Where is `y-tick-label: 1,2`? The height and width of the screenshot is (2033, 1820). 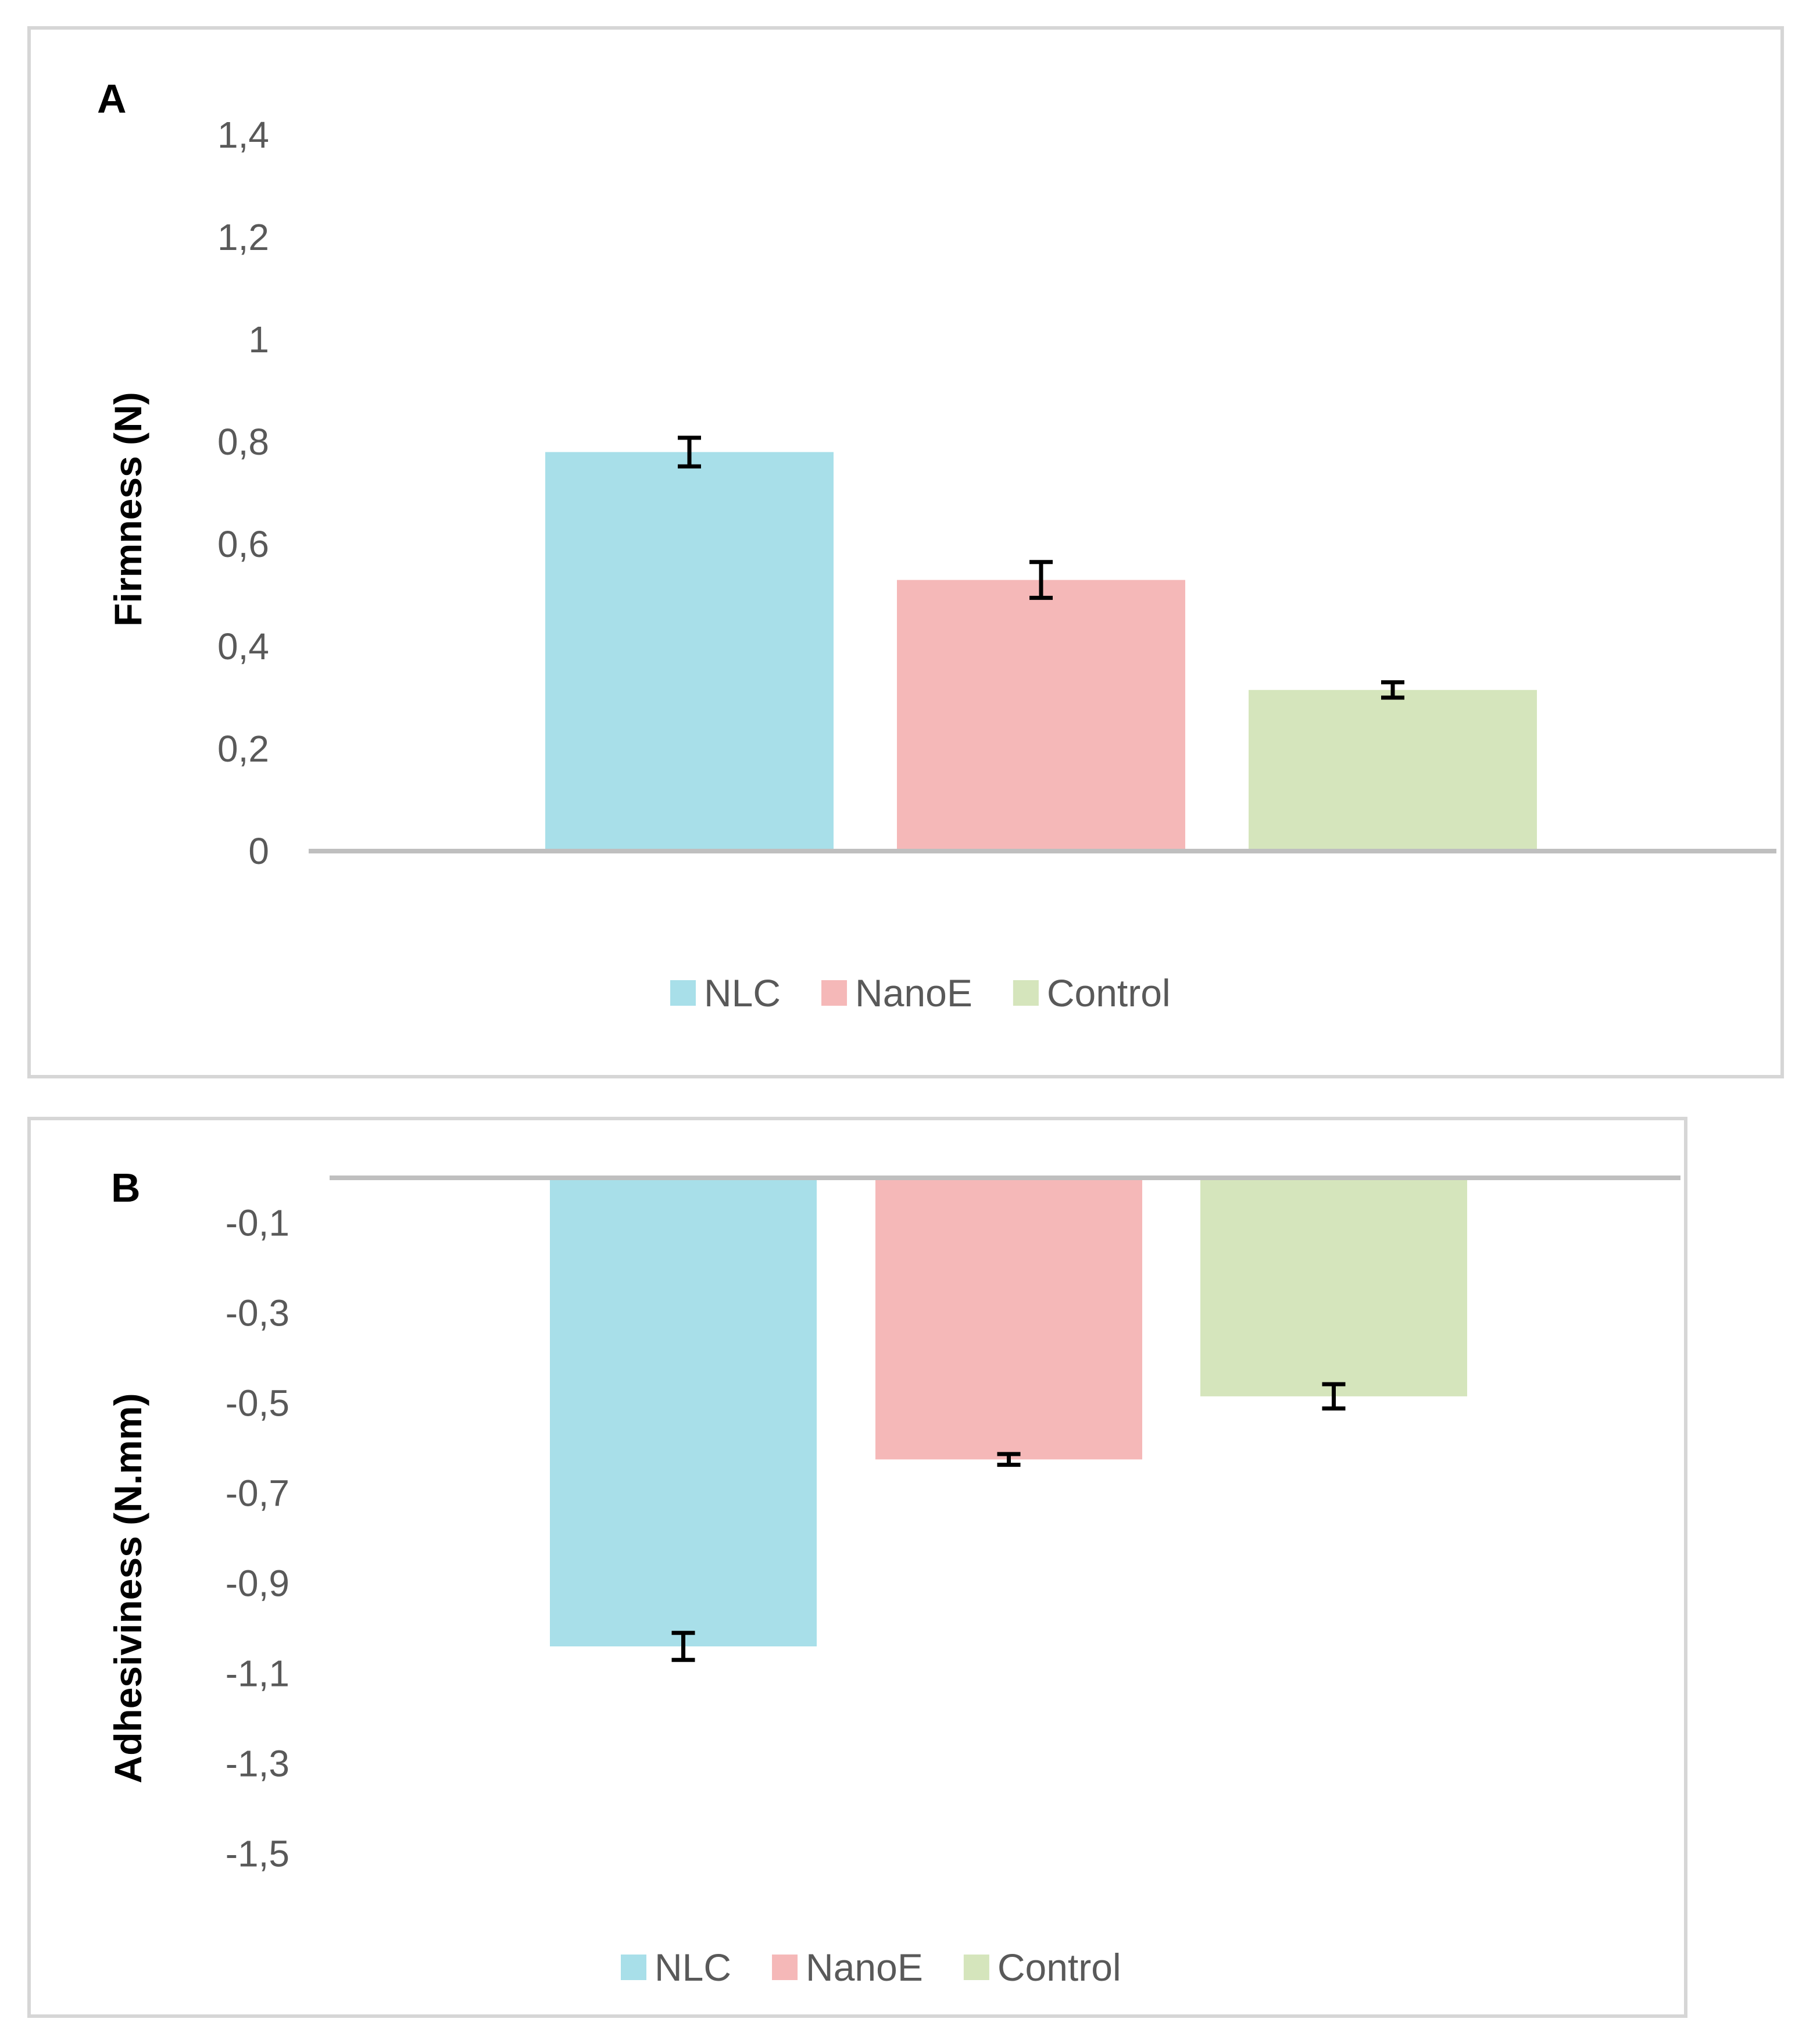 y-tick-label: 1,2 is located at coordinates (243, 237).